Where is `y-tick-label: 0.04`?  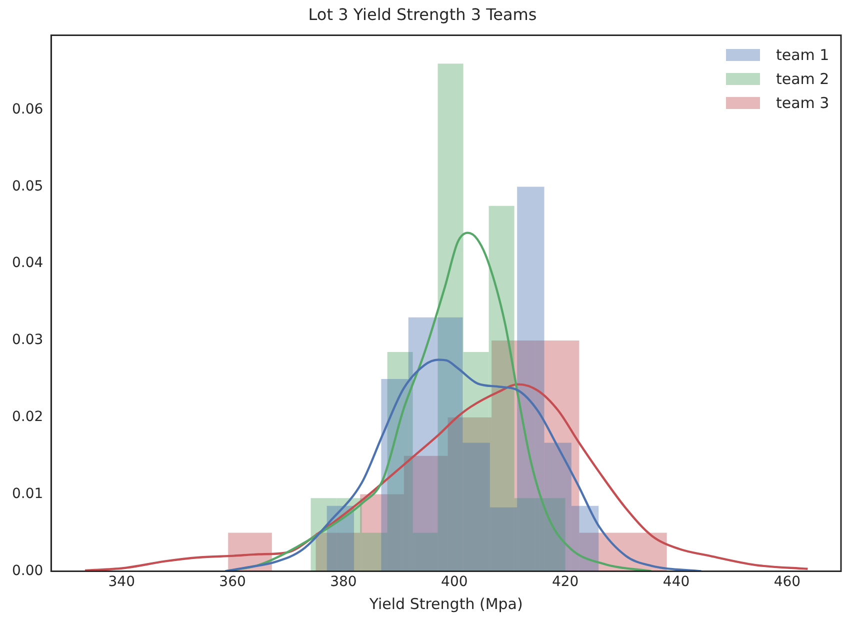 y-tick-label: 0.04 is located at coordinates (28, 263).